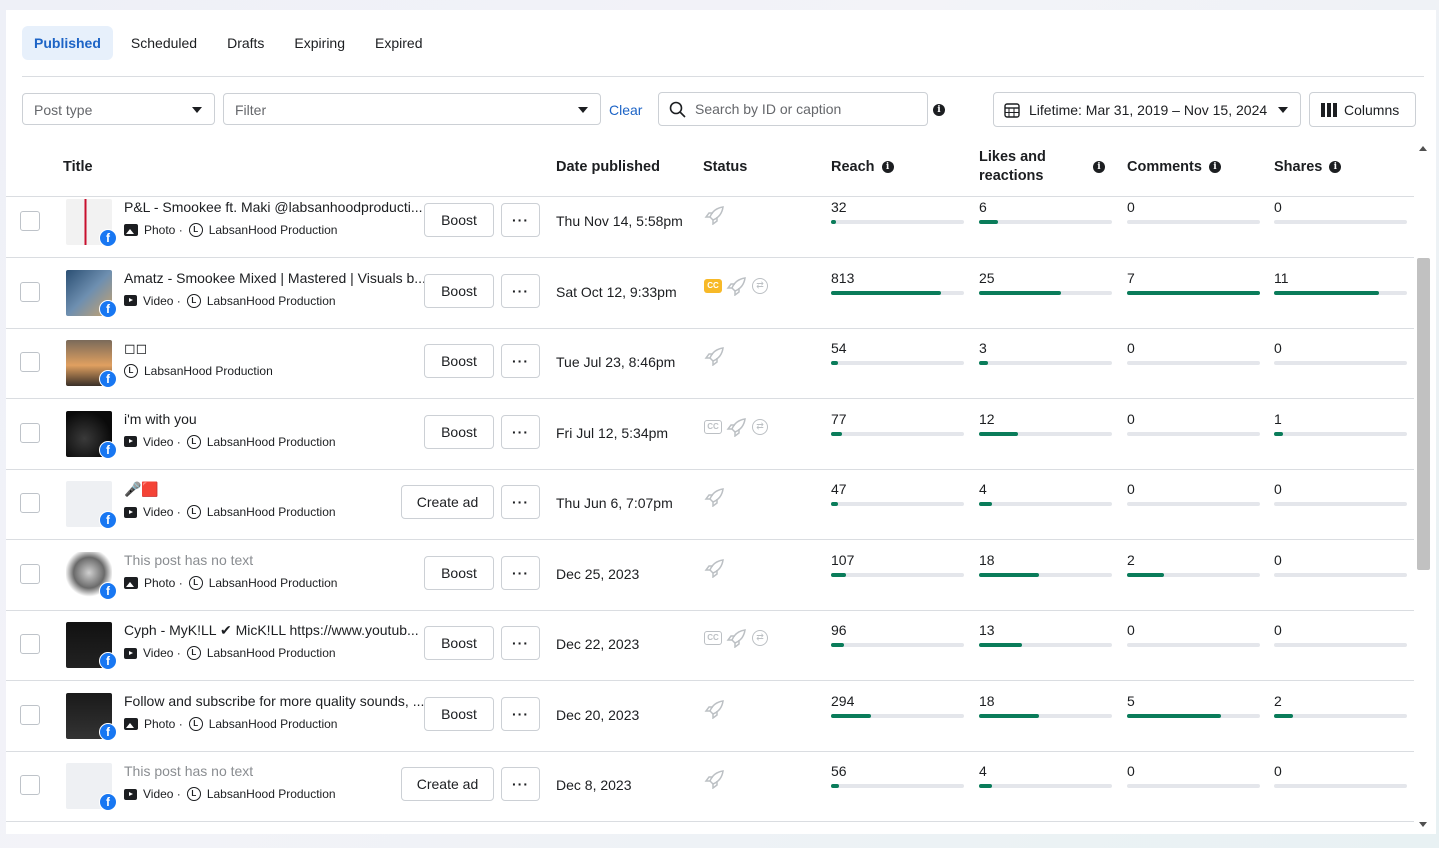 This screenshot has width=1439, height=848. Describe the element at coordinates (67, 43) in the screenshot. I see `tab-published: Published` at that location.